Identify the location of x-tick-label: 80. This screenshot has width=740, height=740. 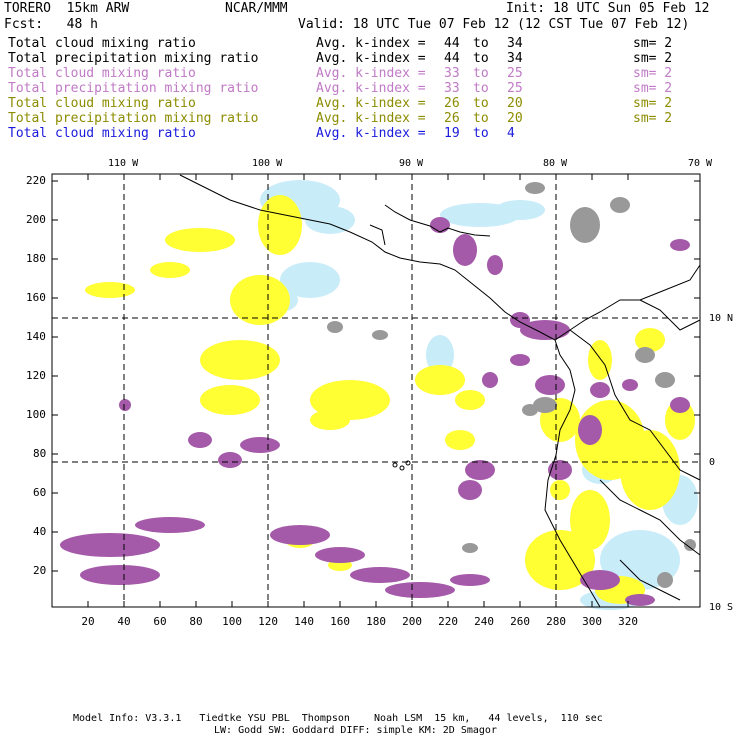
(196, 621).